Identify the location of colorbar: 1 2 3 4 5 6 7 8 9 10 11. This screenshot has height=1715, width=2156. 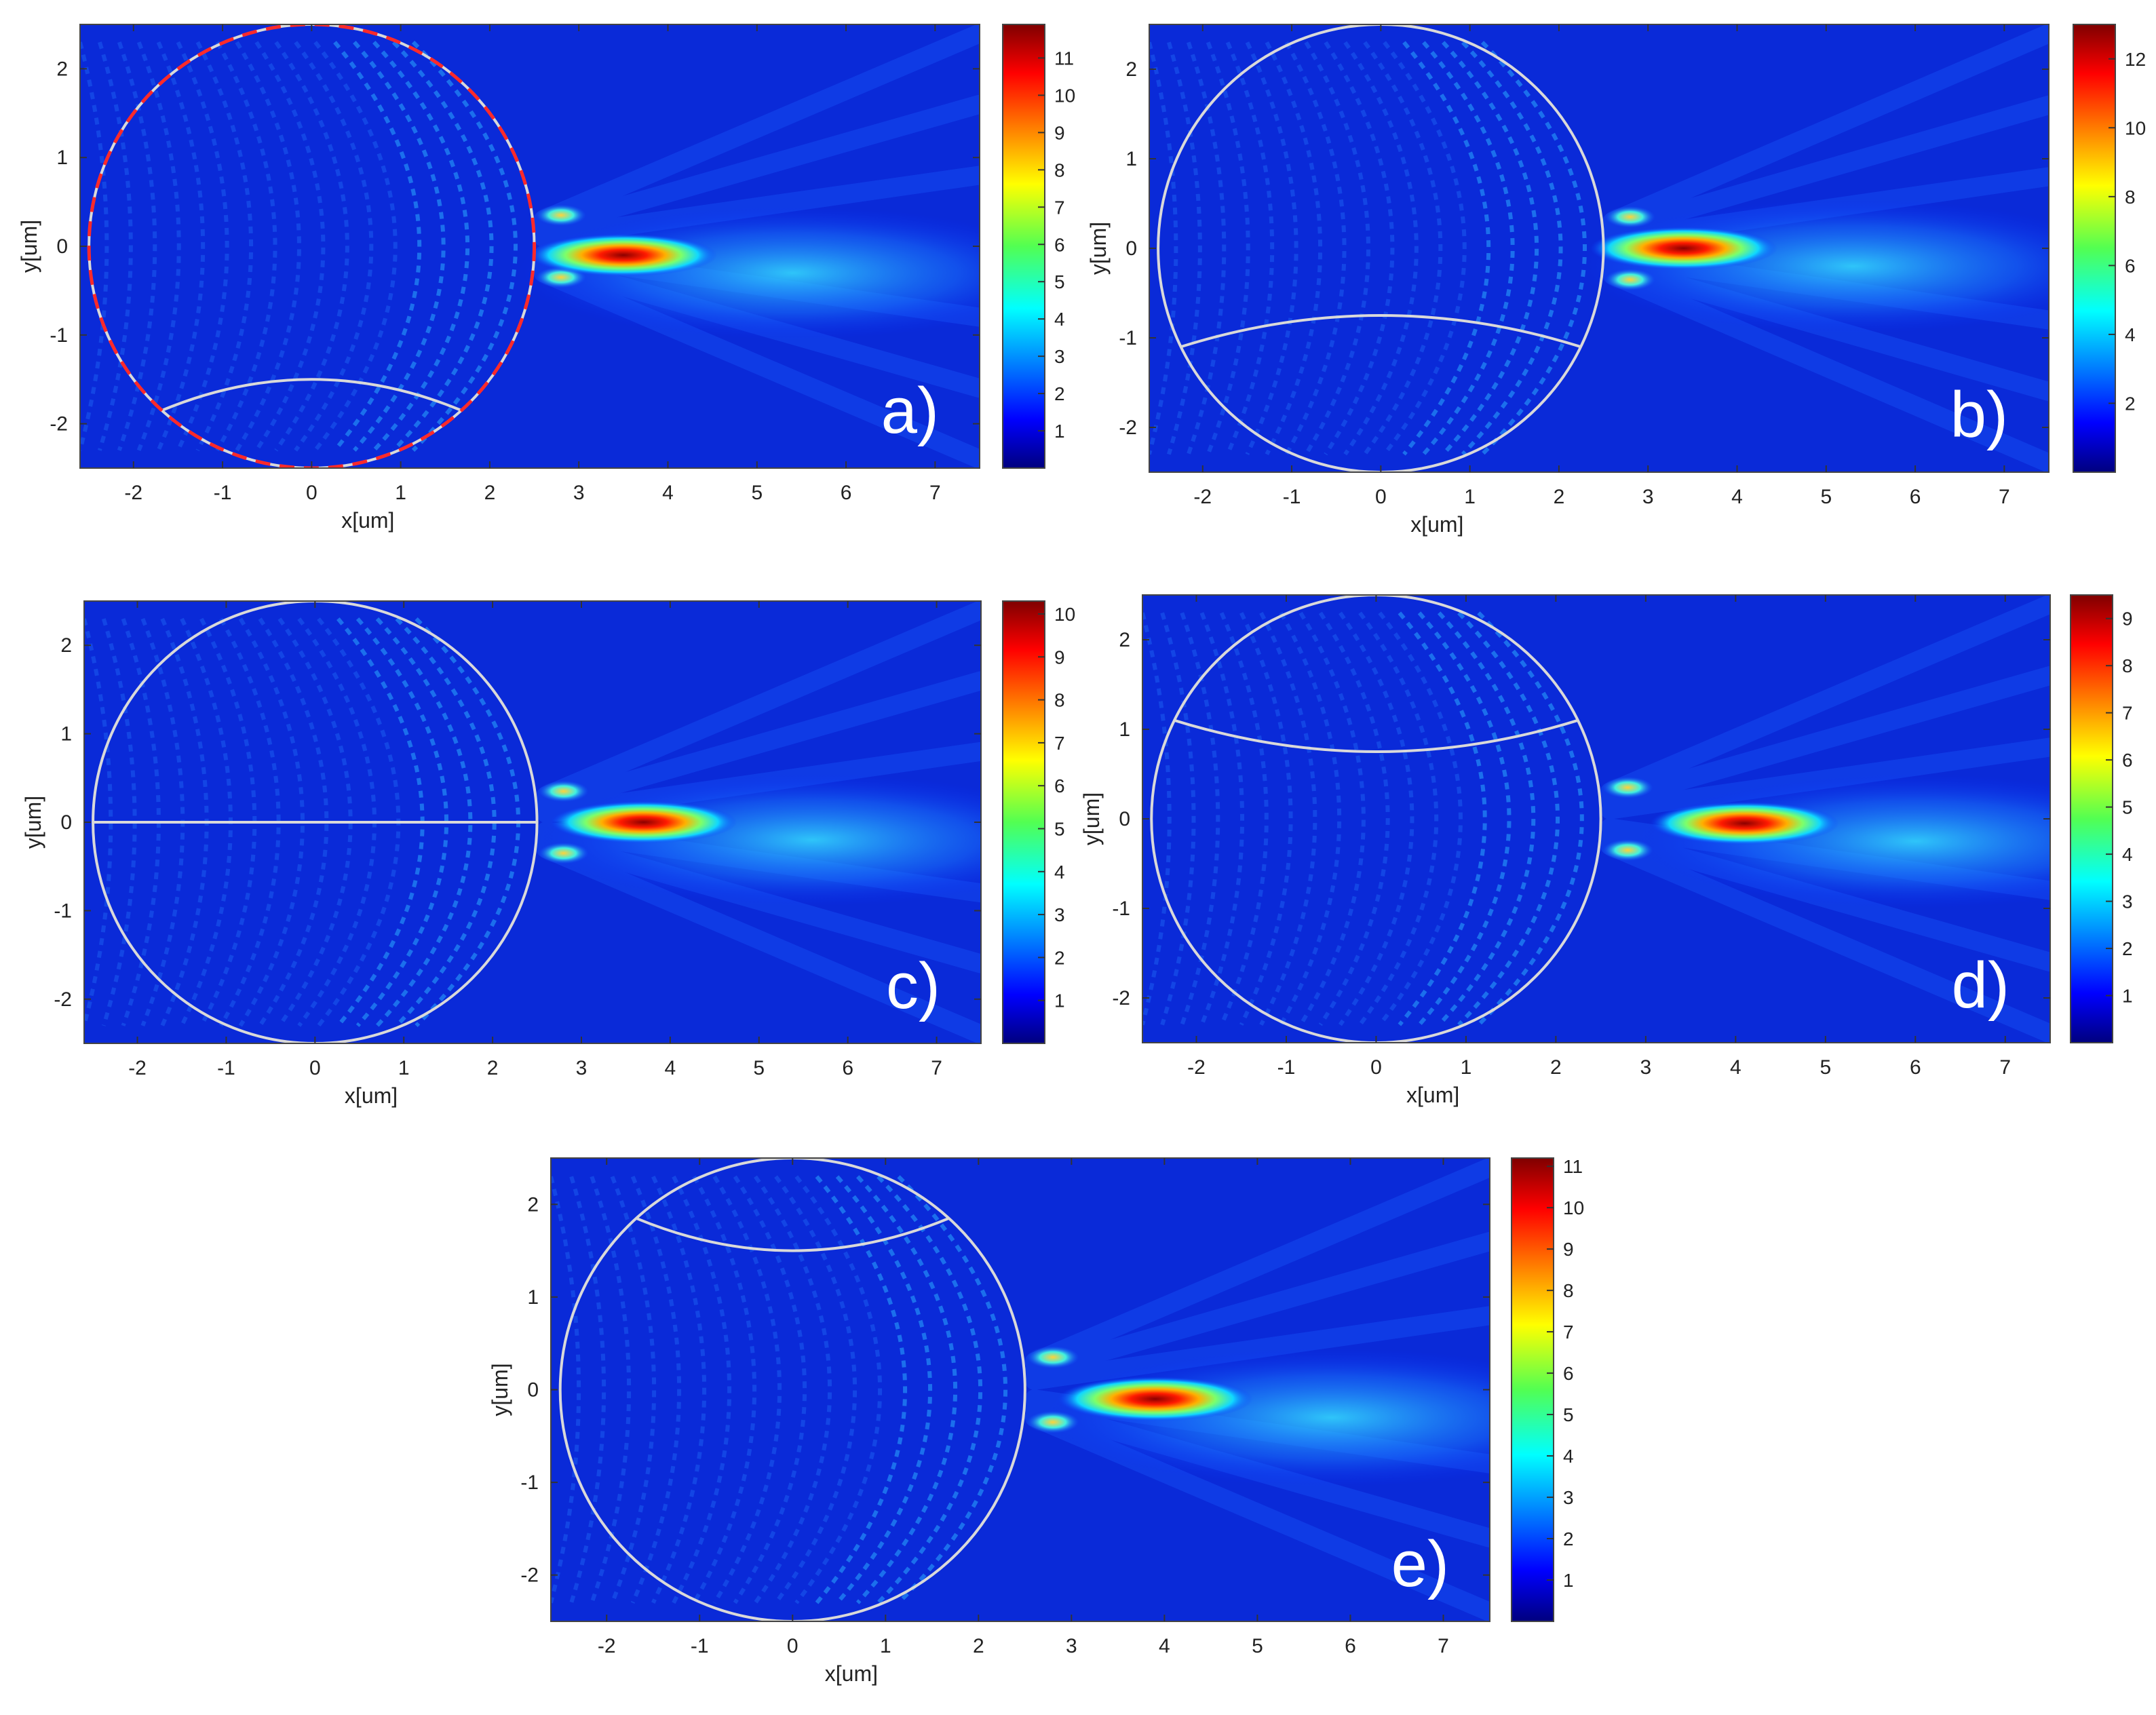
(1038, 247).